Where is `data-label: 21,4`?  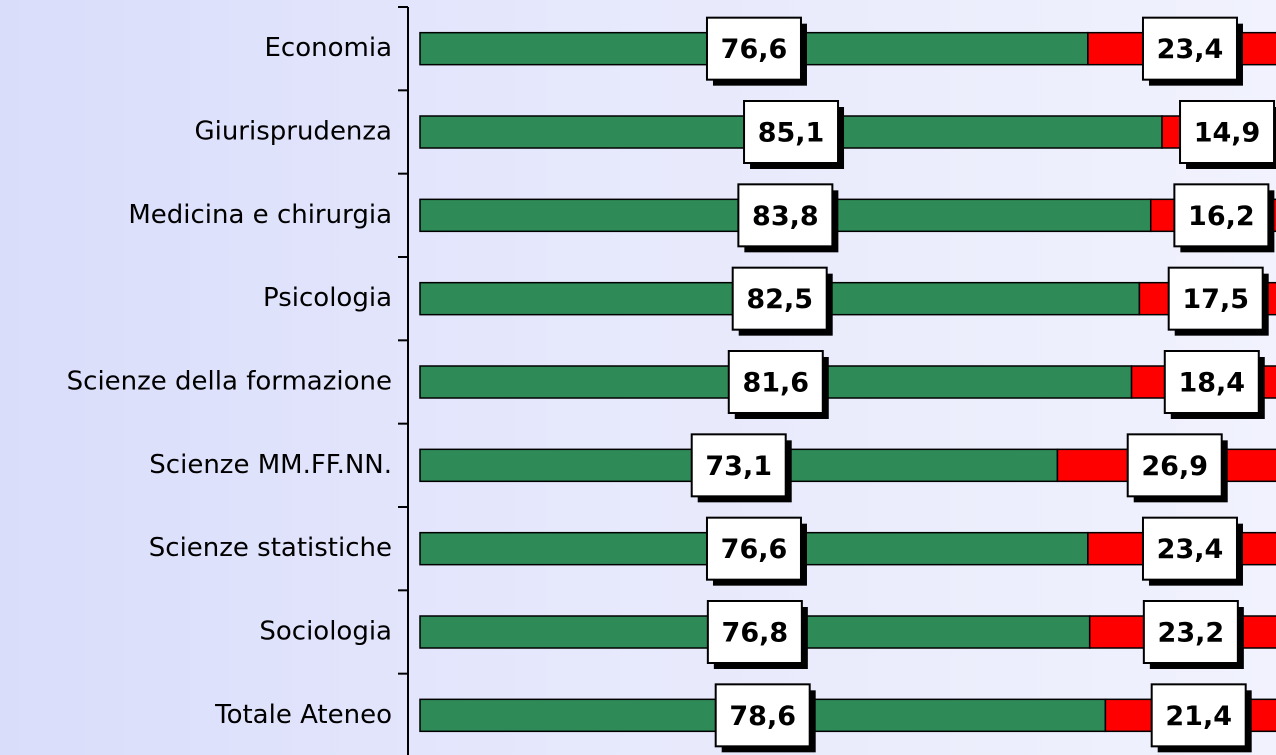 data-label: 21,4 is located at coordinates (1198, 716).